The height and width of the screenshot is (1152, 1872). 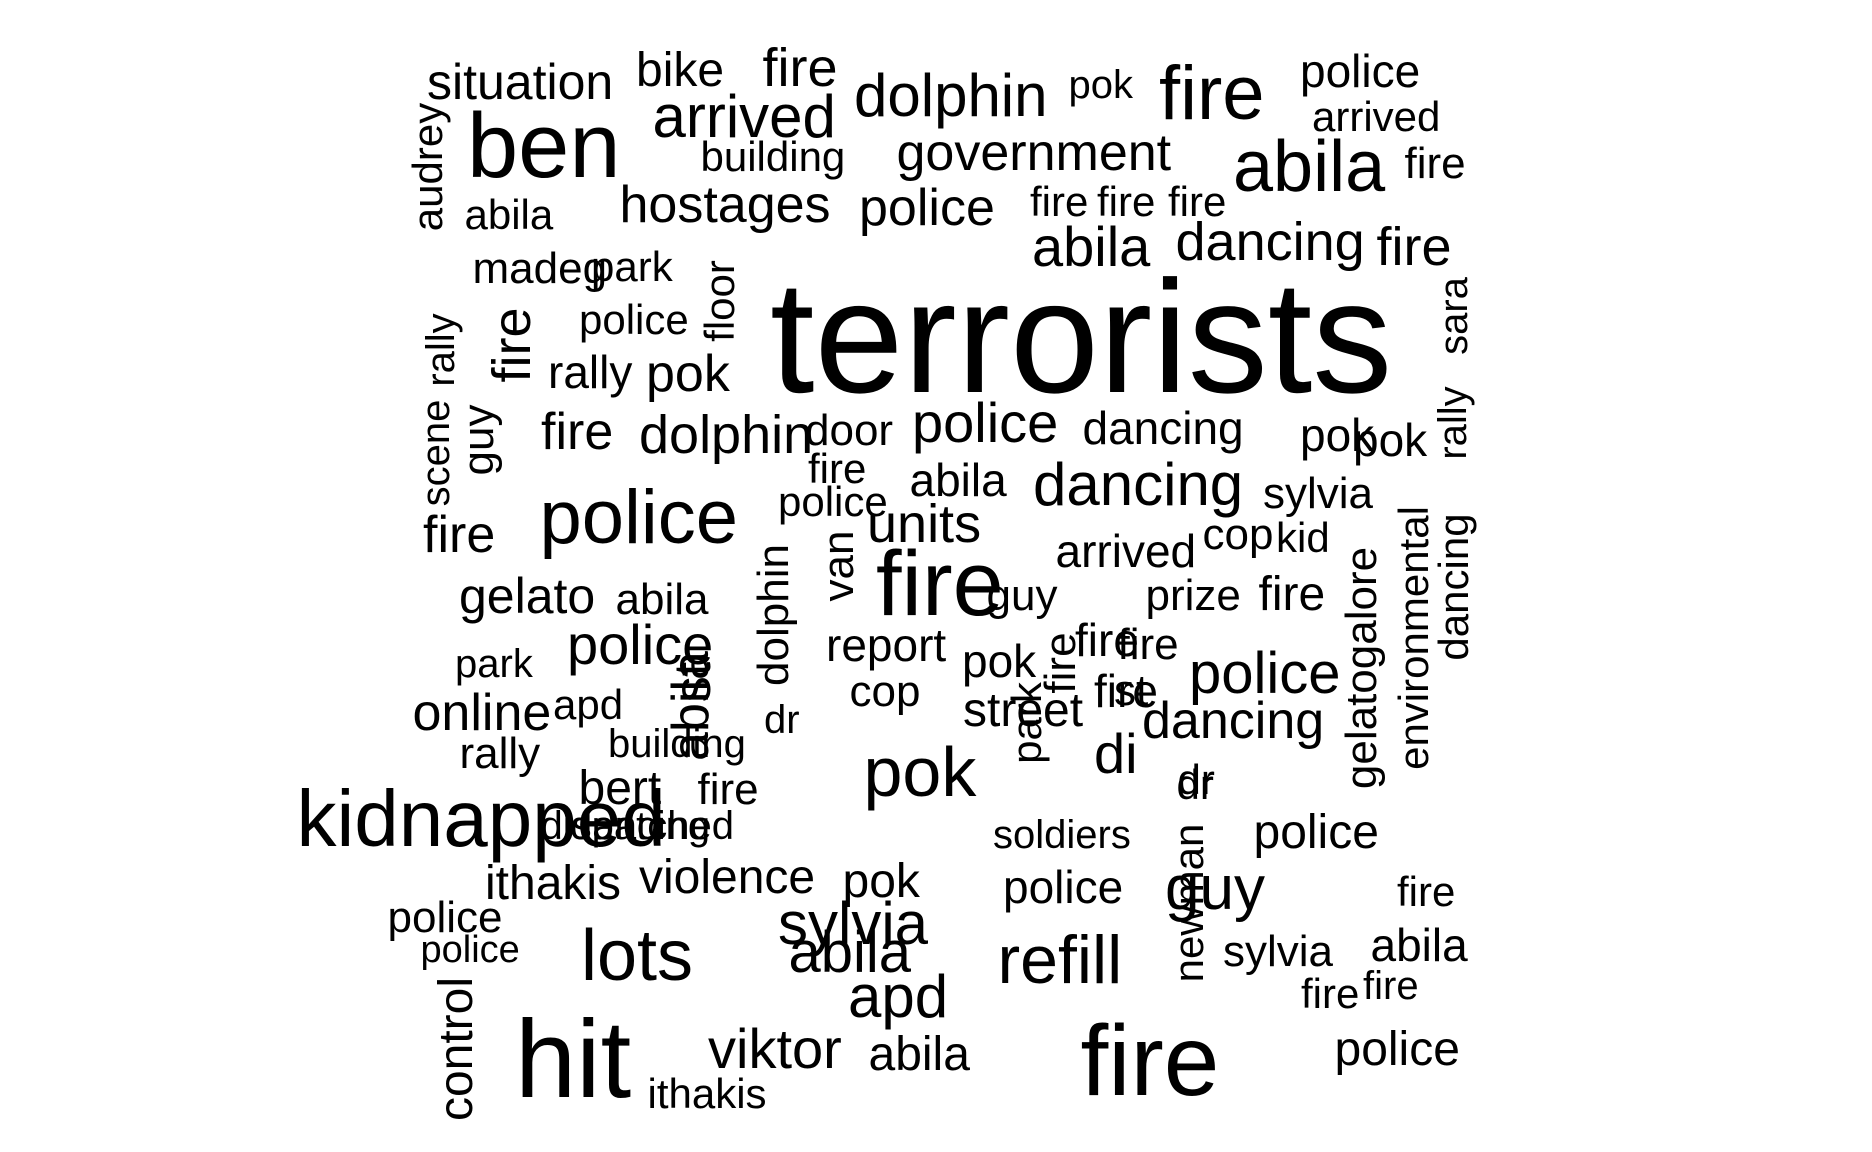 I want to click on cloud-word: refill, so click(x=1060, y=960).